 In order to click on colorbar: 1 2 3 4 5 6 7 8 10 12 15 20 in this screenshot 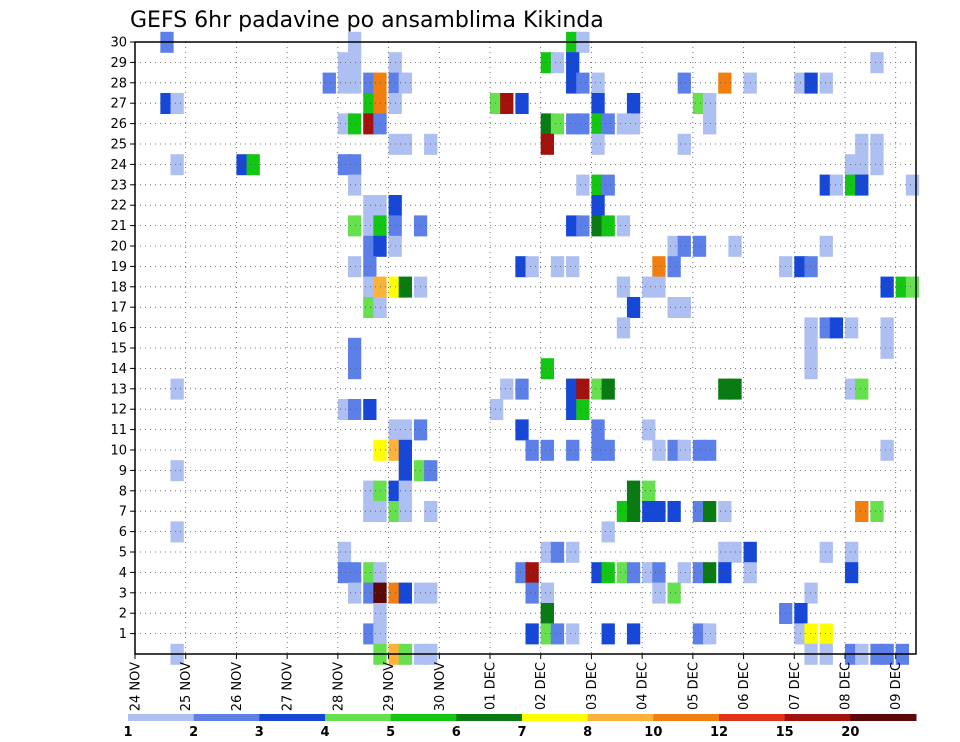, I will do `click(520, 727)`.